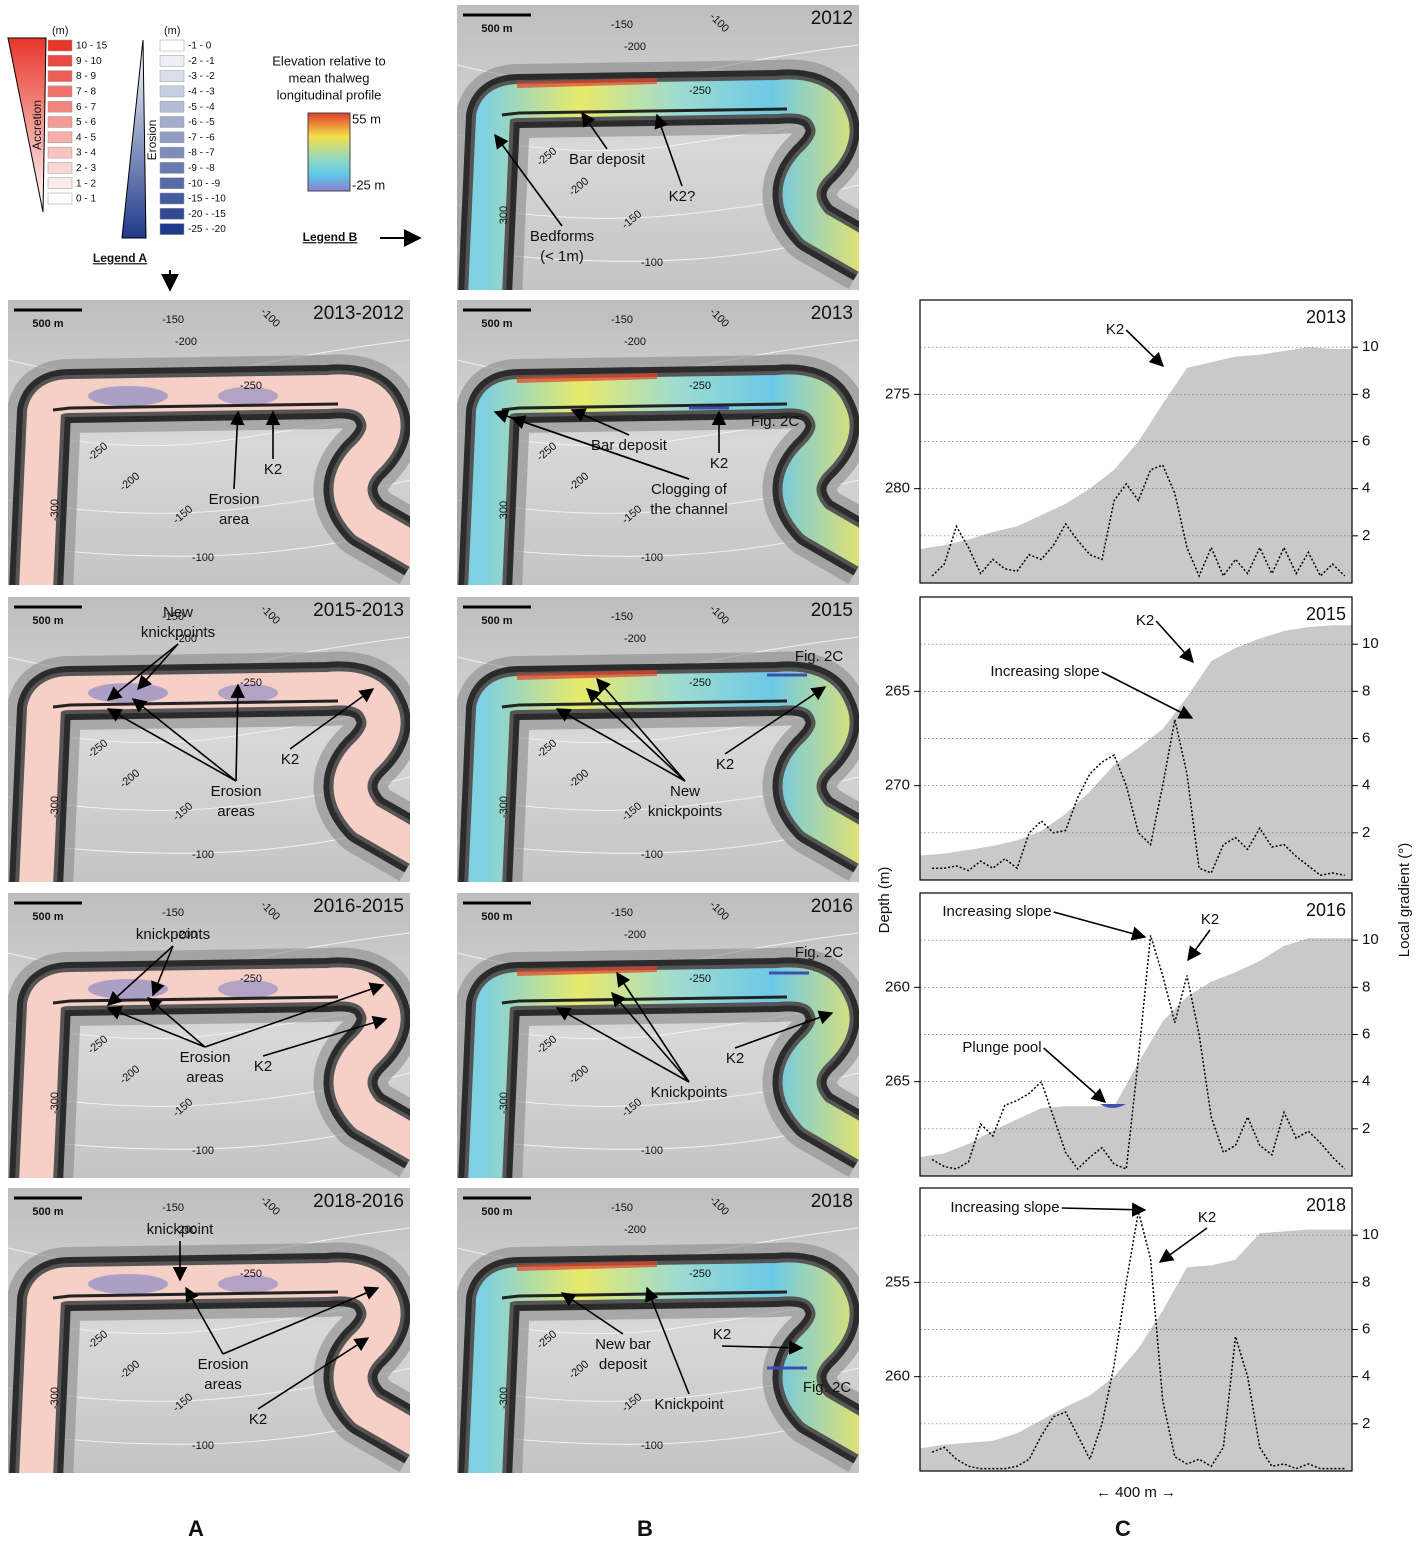  Describe the element at coordinates (207, 229) in the screenshot. I see `legend-class: -25 - -20` at that location.